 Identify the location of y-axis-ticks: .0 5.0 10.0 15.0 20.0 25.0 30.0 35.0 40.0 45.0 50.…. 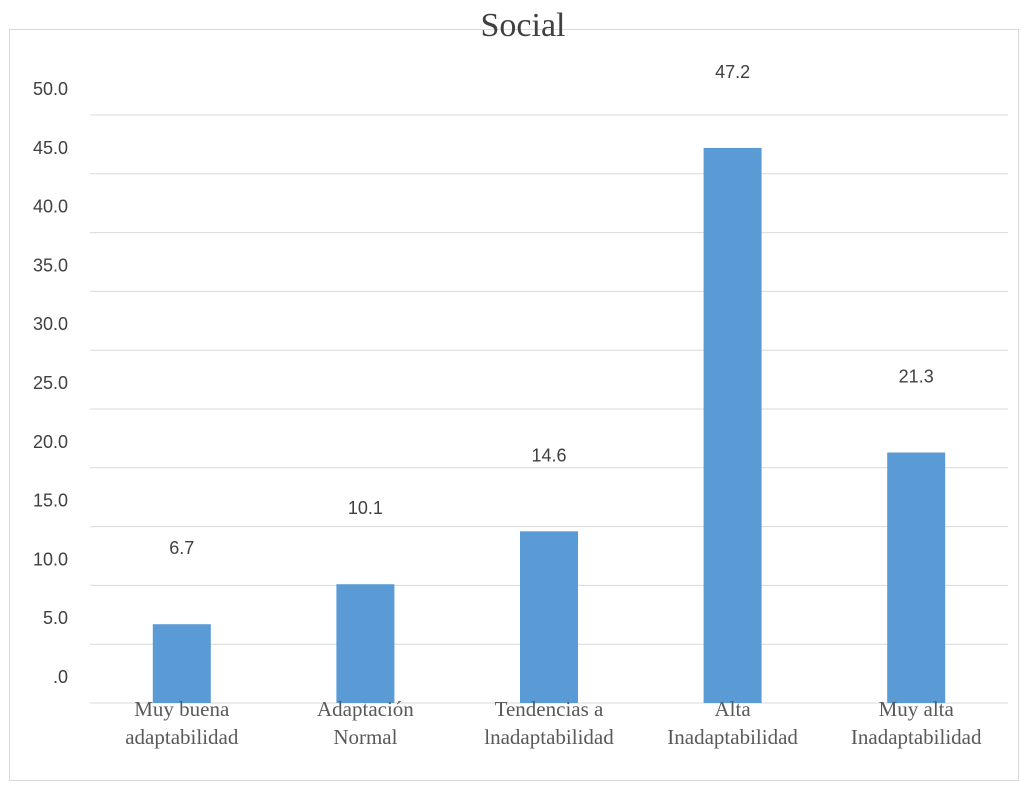
(50, 383).